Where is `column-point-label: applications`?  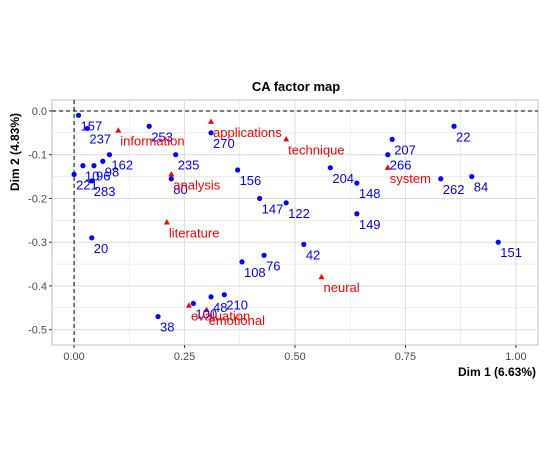 column-point-label: applications is located at coordinates (247, 132).